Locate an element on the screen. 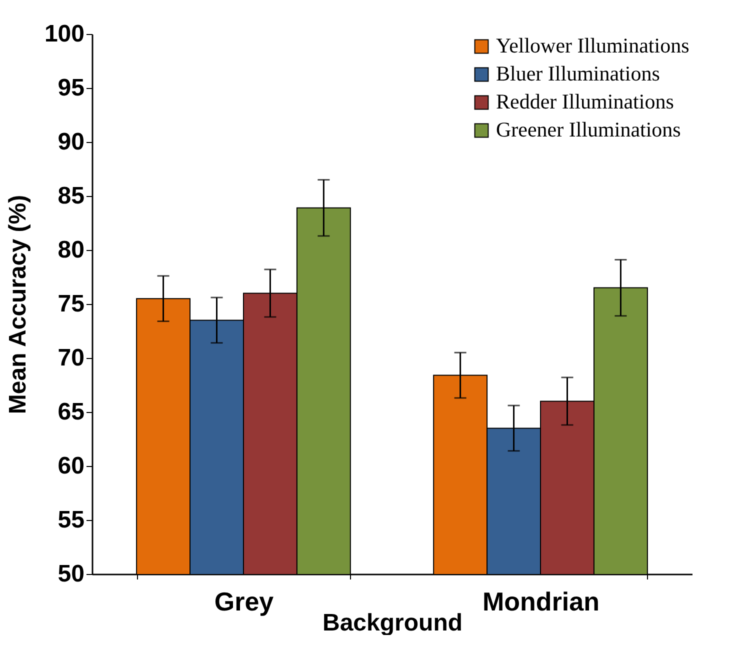  x-tick-label: Grey is located at coordinates (244, 601).